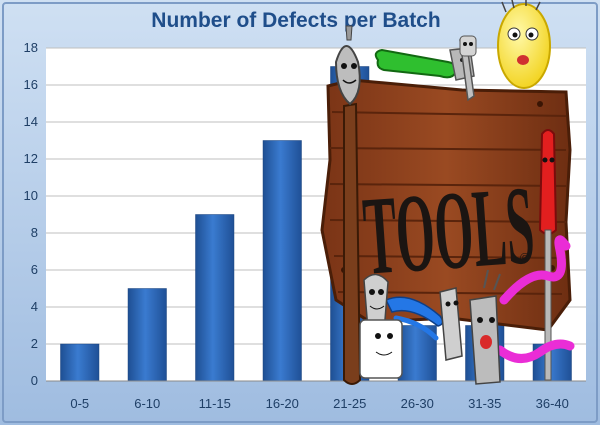 The height and width of the screenshot is (425, 600). Describe the element at coordinates (430, 327) in the screenshot. I see `tool-characters-group` at that location.